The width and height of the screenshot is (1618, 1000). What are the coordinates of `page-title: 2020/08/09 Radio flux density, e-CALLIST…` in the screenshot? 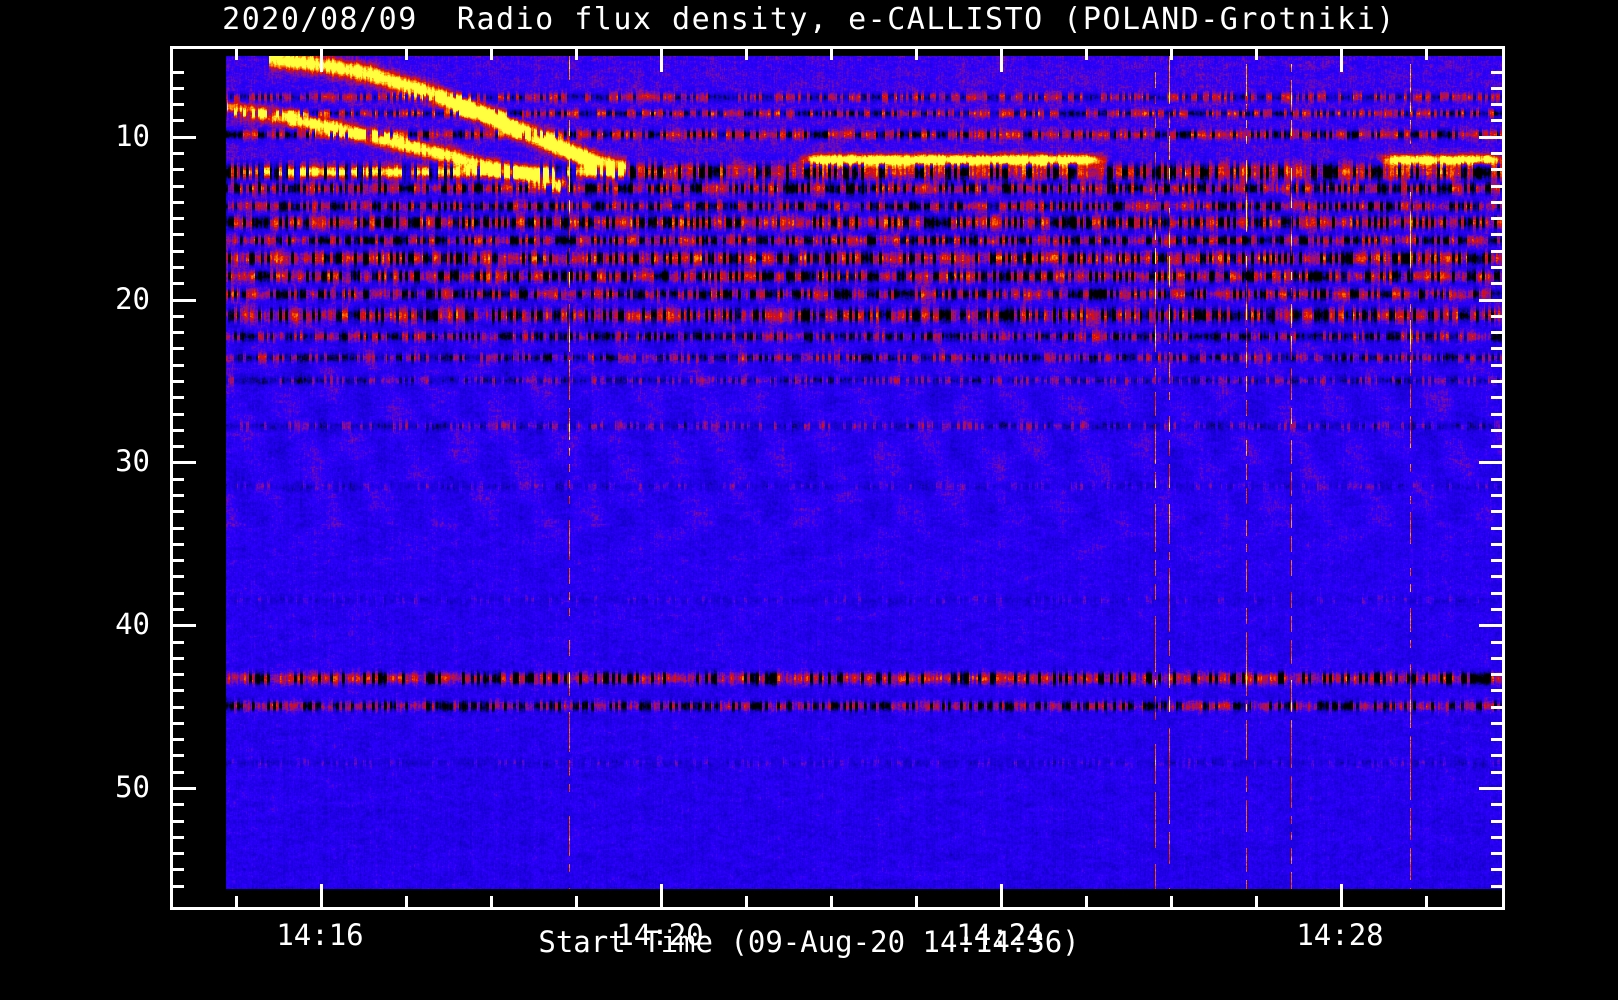 It's located at (809, 19).